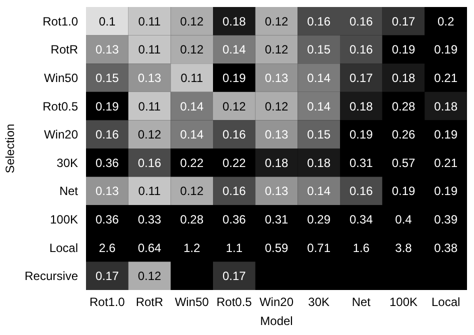 This screenshot has width=474, height=335. I want to click on data-label: 0.4, so click(403, 219).